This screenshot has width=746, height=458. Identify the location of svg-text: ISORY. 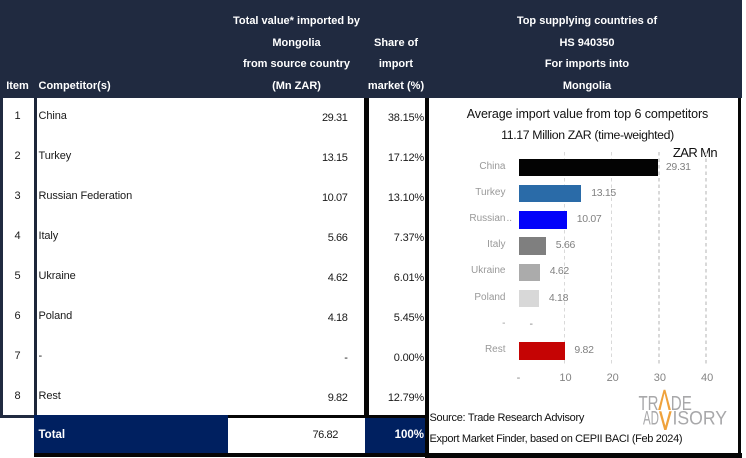
(700, 419).